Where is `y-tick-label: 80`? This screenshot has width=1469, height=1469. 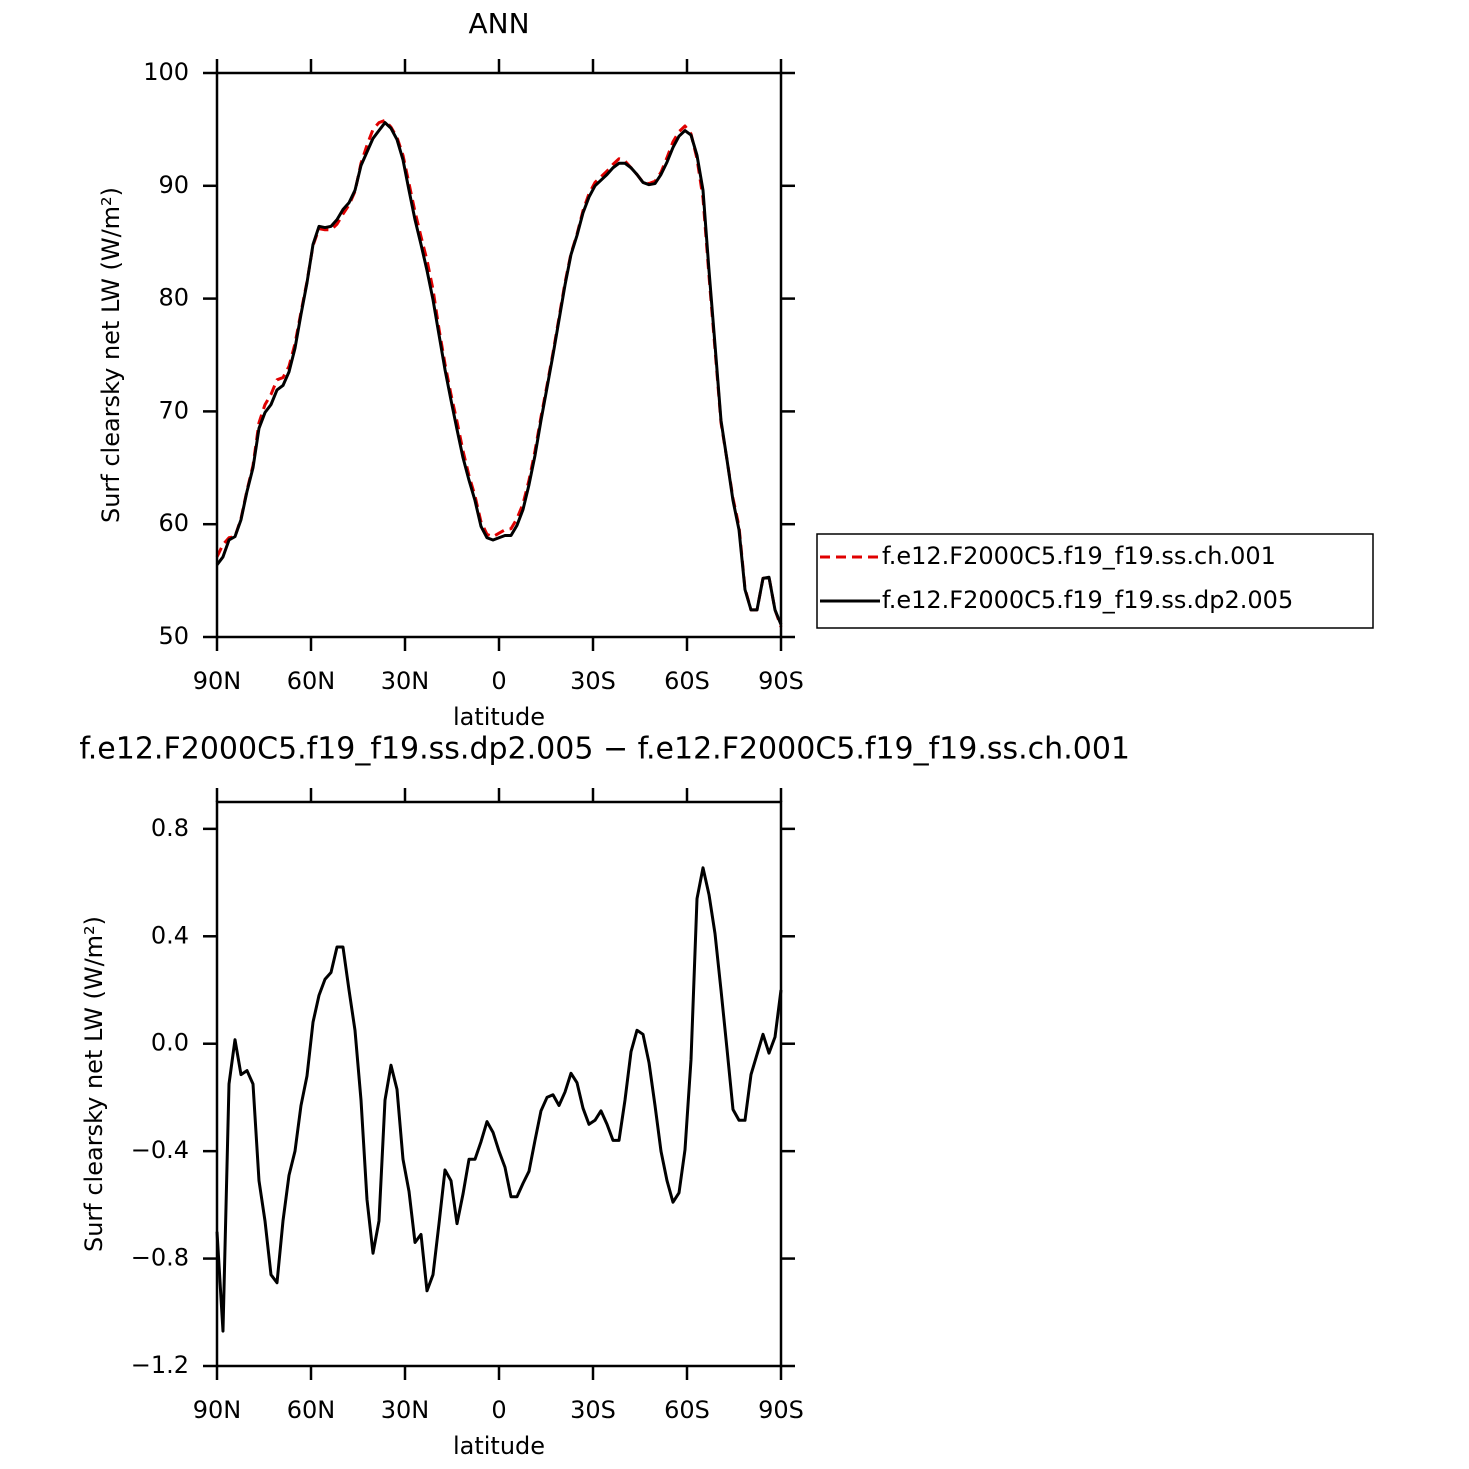 y-tick-label: 80 is located at coordinates (173, 298).